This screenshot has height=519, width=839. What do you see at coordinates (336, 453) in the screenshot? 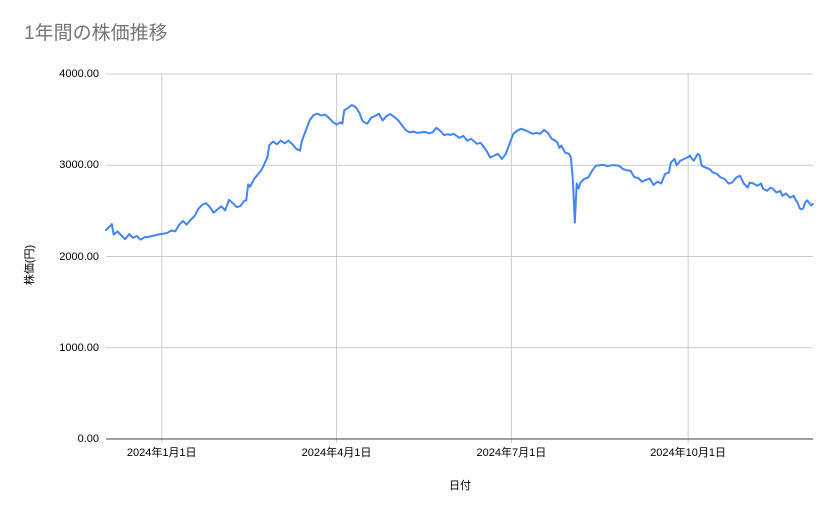
I see `x-tick-label: 2024年4月1日` at bounding box center [336, 453].